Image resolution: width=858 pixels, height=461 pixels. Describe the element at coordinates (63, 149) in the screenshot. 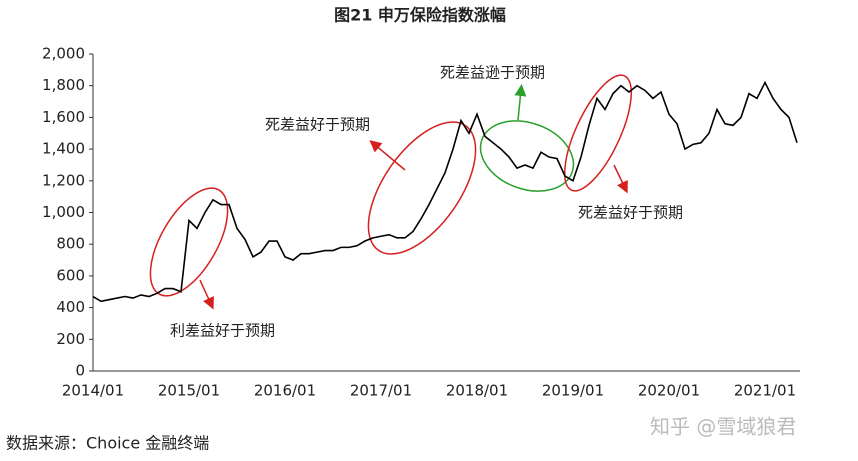

I see `y-tick-label: 1,400` at that location.